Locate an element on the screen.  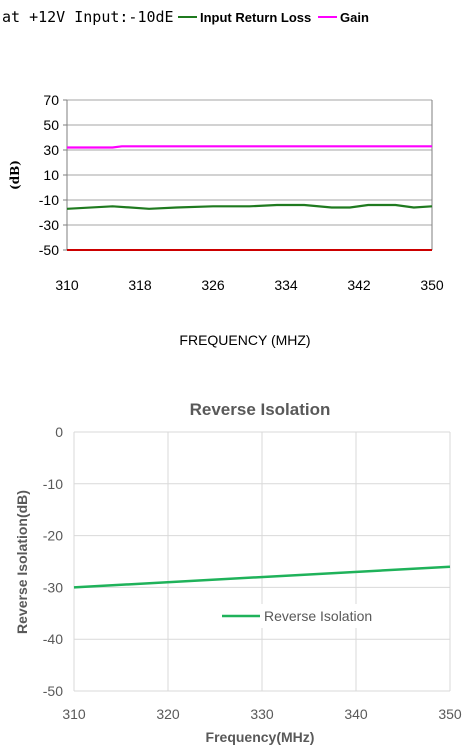
series-line-reverse-isolation is located at coordinates (262, 577).